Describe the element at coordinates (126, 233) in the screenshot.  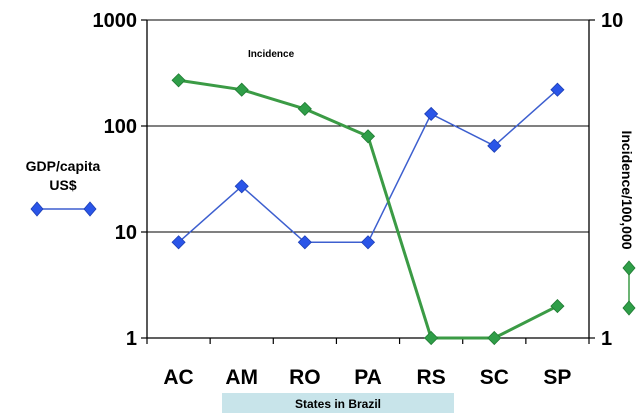
I see `y-tick-label: 10` at that location.